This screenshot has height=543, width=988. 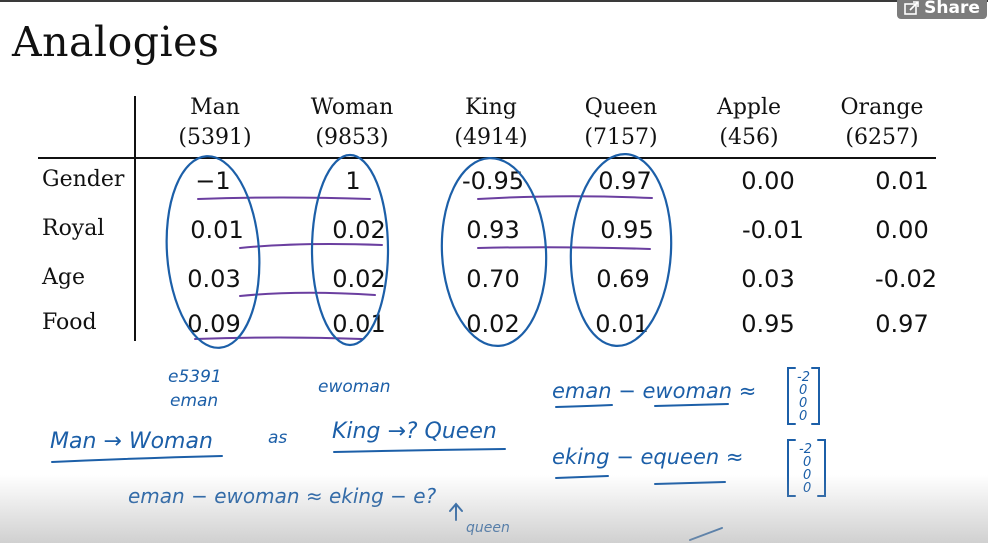 What do you see at coordinates (491, 137) in the screenshot?
I see `column-index: (4914)` at bounding box center [491, 137].